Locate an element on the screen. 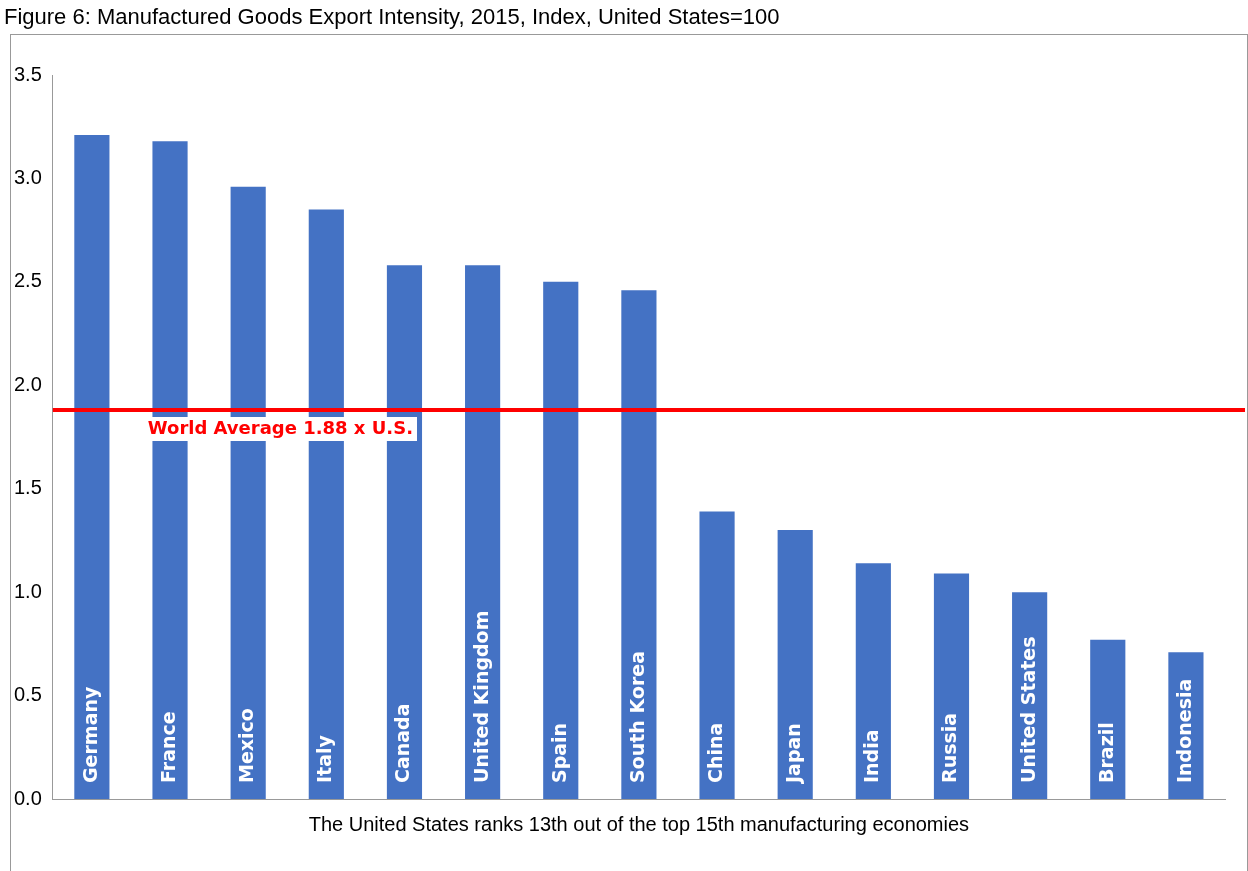 This screenshot has height=871, width=1248. x-tick-label: Germany is located at coordinates (89, 734).